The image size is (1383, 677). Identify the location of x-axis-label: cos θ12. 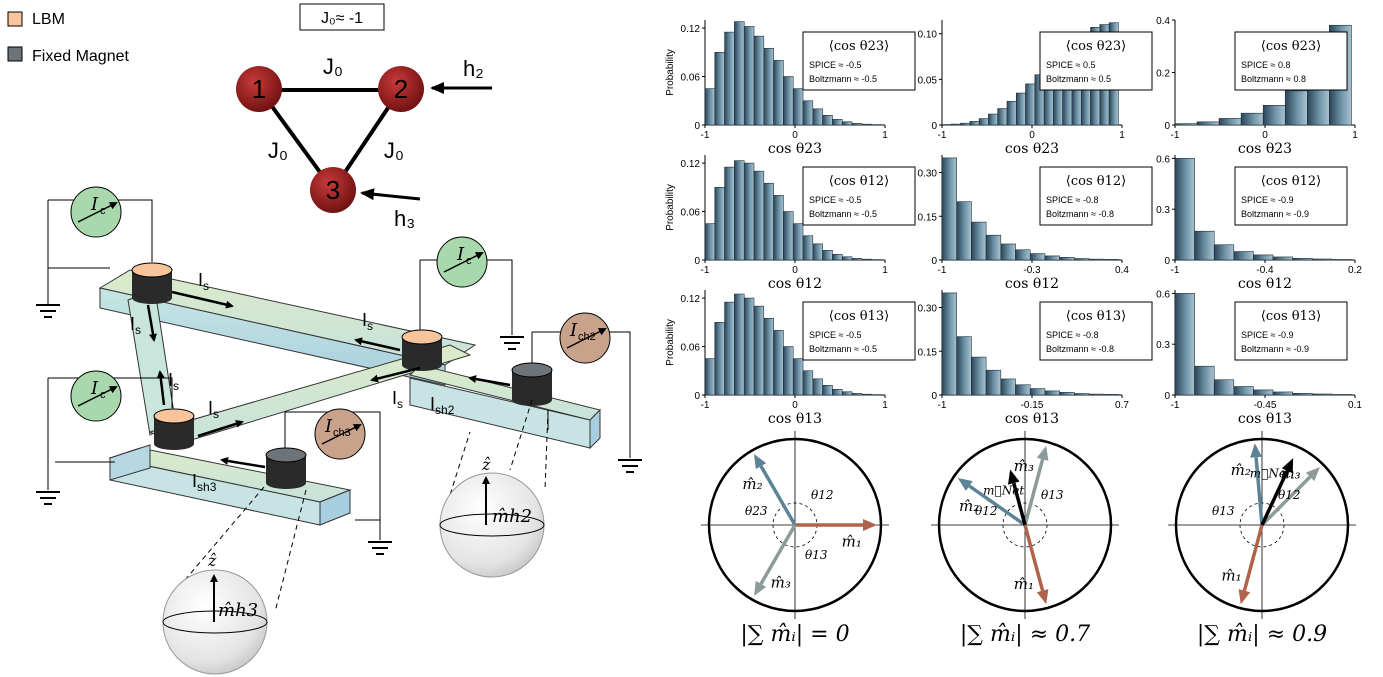
(795, 284).